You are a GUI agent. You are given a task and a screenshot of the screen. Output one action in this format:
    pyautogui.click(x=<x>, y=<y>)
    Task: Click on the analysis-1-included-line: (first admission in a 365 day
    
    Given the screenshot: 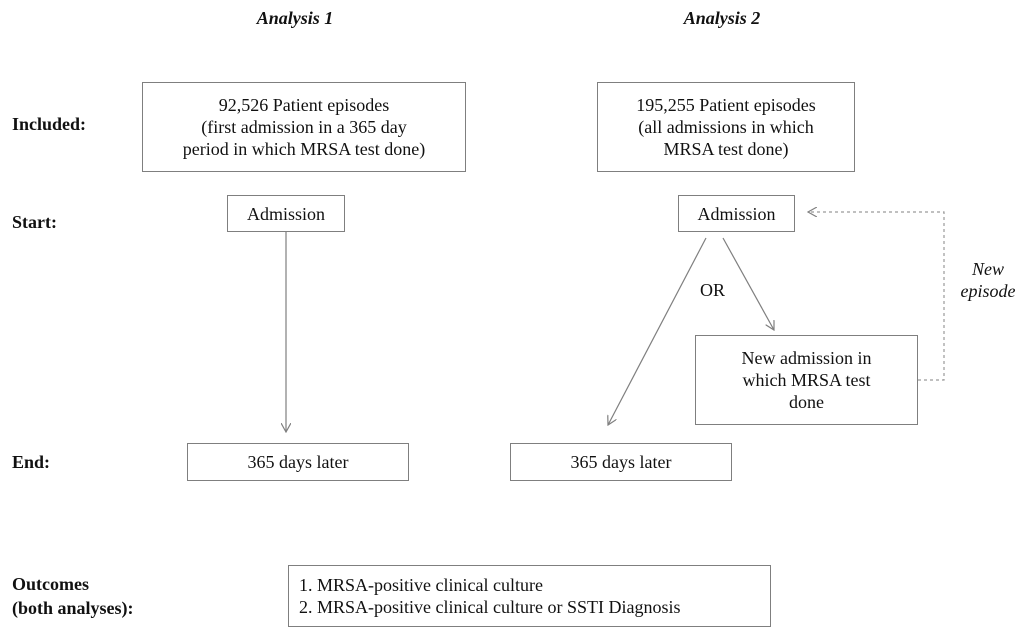 What is the action you would take?
    pyautogui.click(x=304, y=127)
    